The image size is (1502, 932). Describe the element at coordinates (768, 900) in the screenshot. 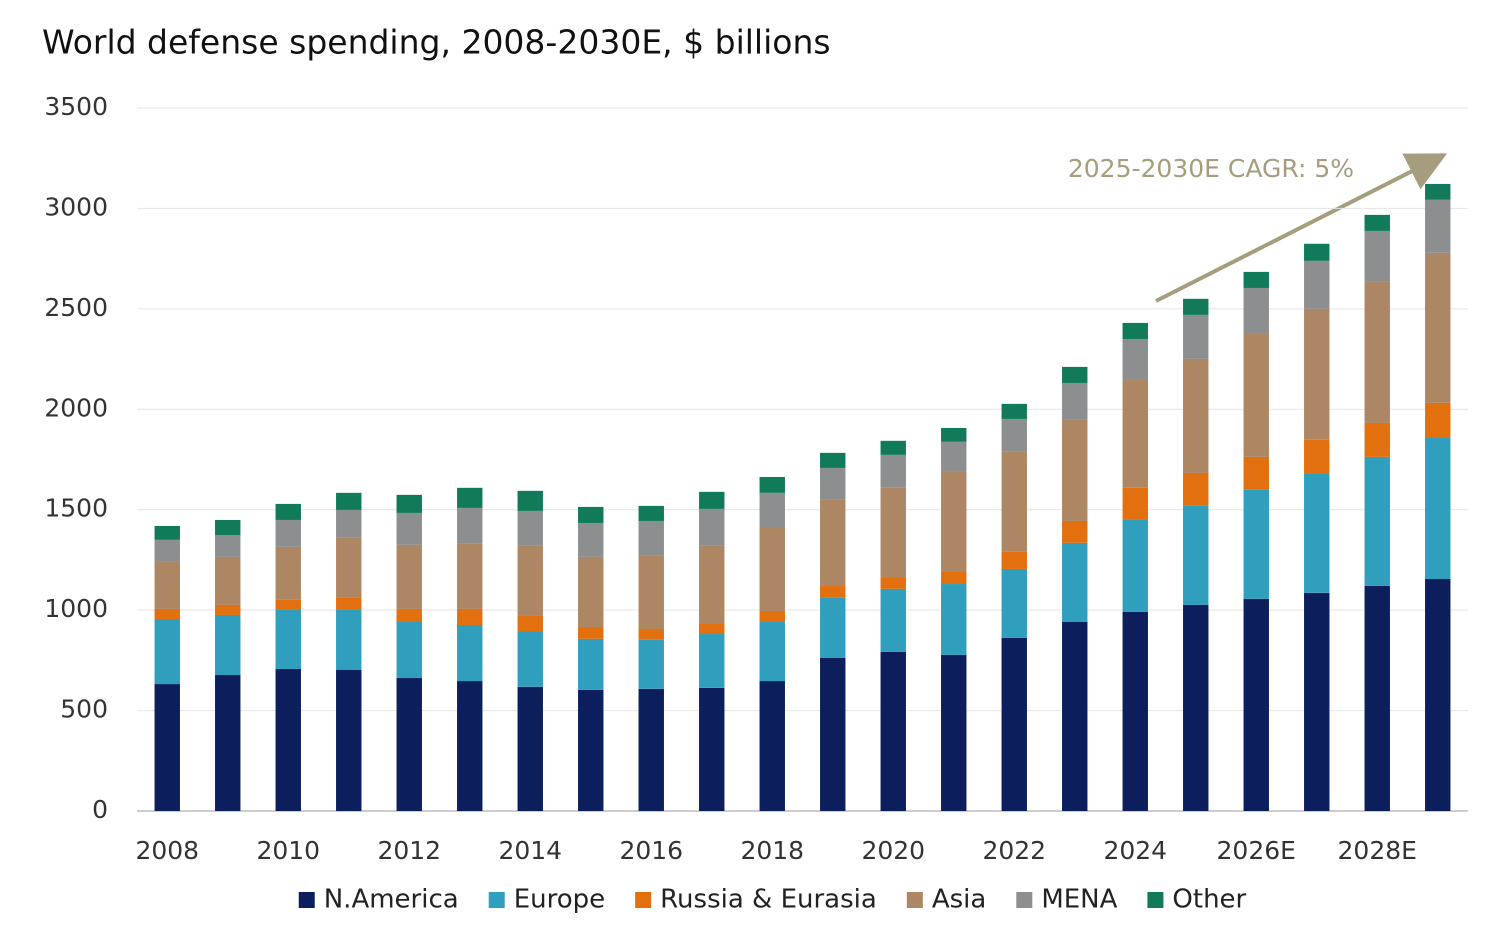

I see `legend-label: Russia & Eurasia` at that location.